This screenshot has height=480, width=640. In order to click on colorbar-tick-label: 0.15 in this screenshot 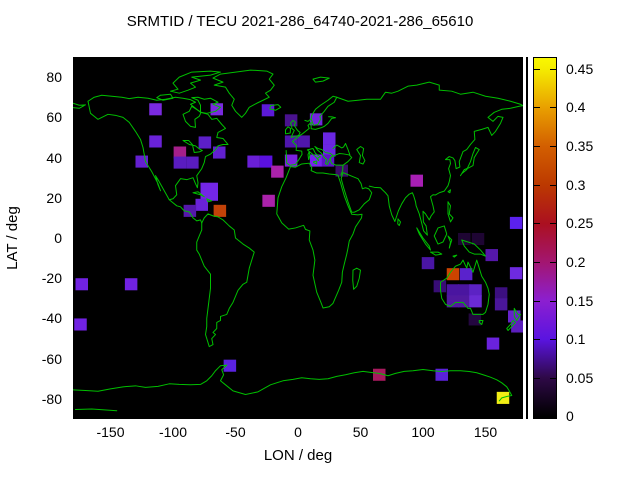, I will do `click(580, 300)`.